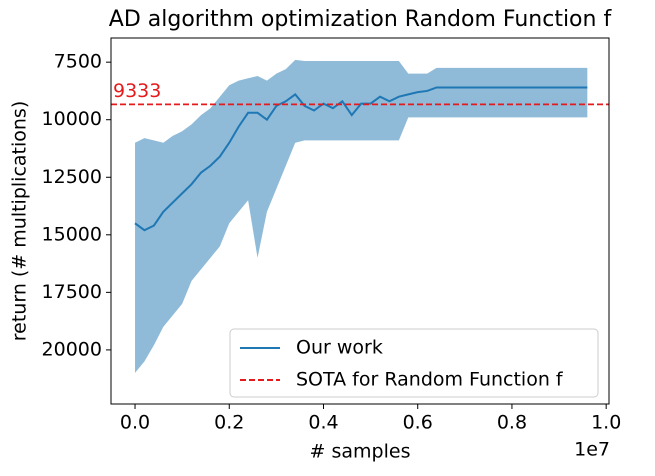  Describe the element at coordinates (78, 62) in the screenshot. I see `y-tick-label: 7500` at that location.